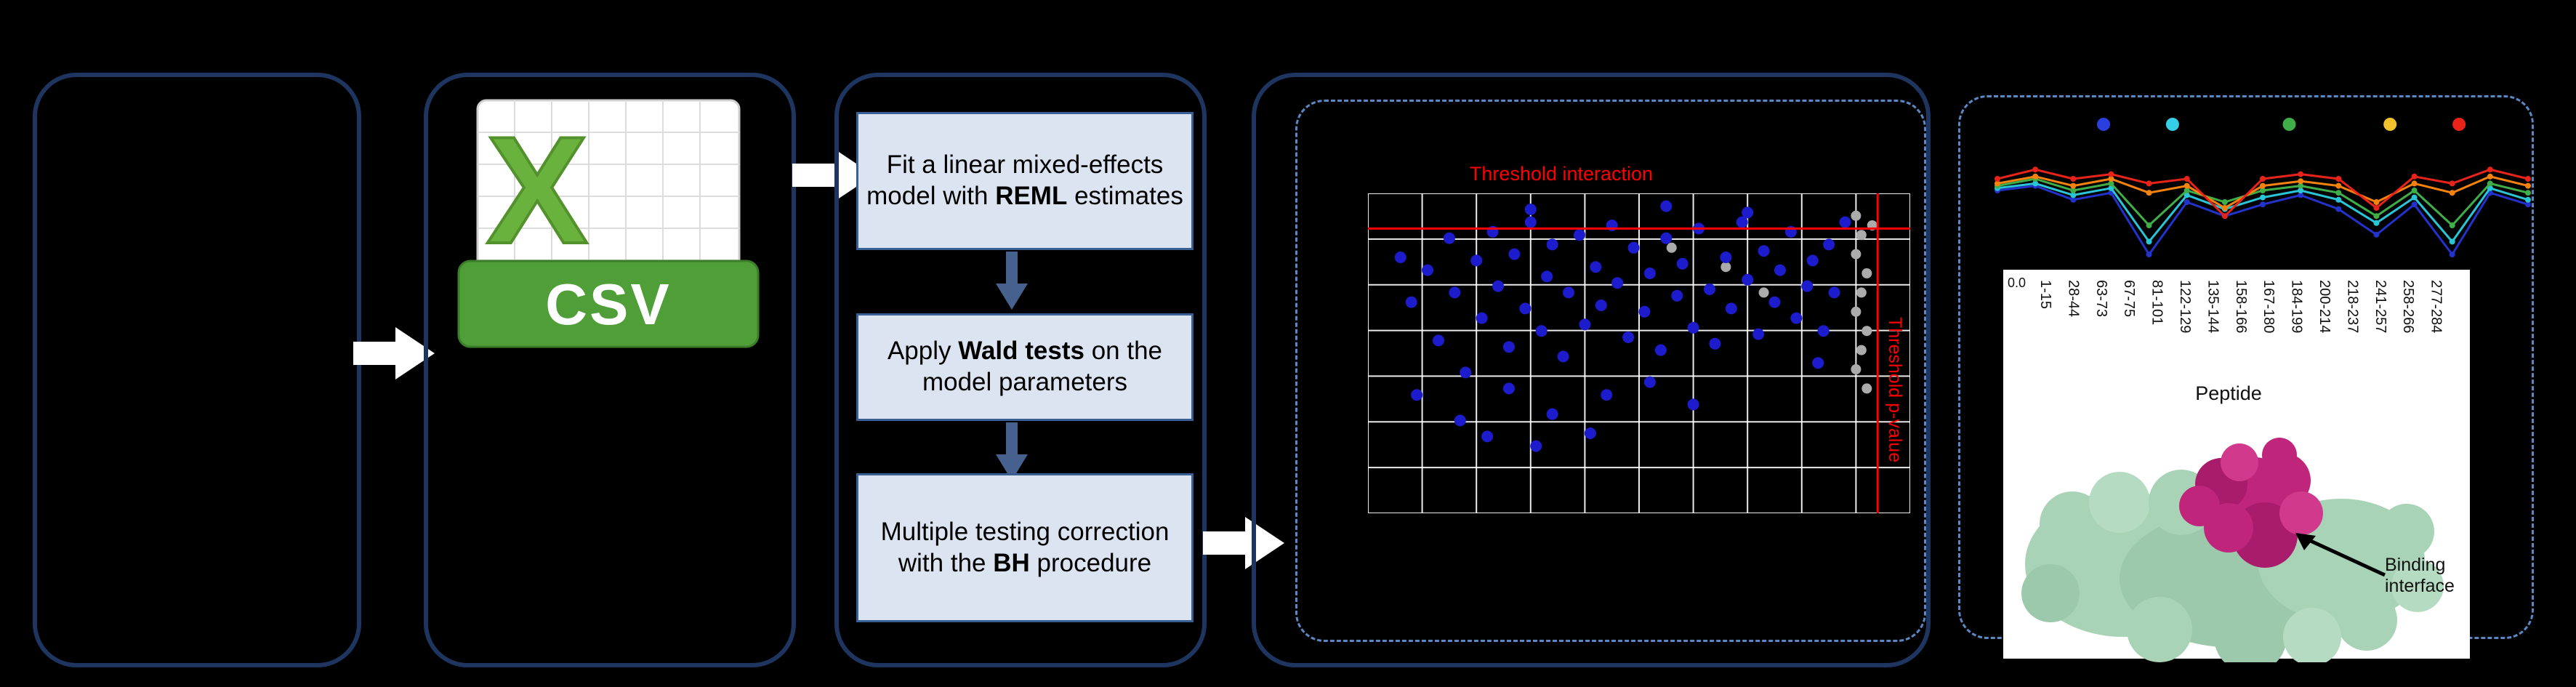 This screenshot has width=2576, height=687. I want to click on protein-structure-image, so click(2232, 550).